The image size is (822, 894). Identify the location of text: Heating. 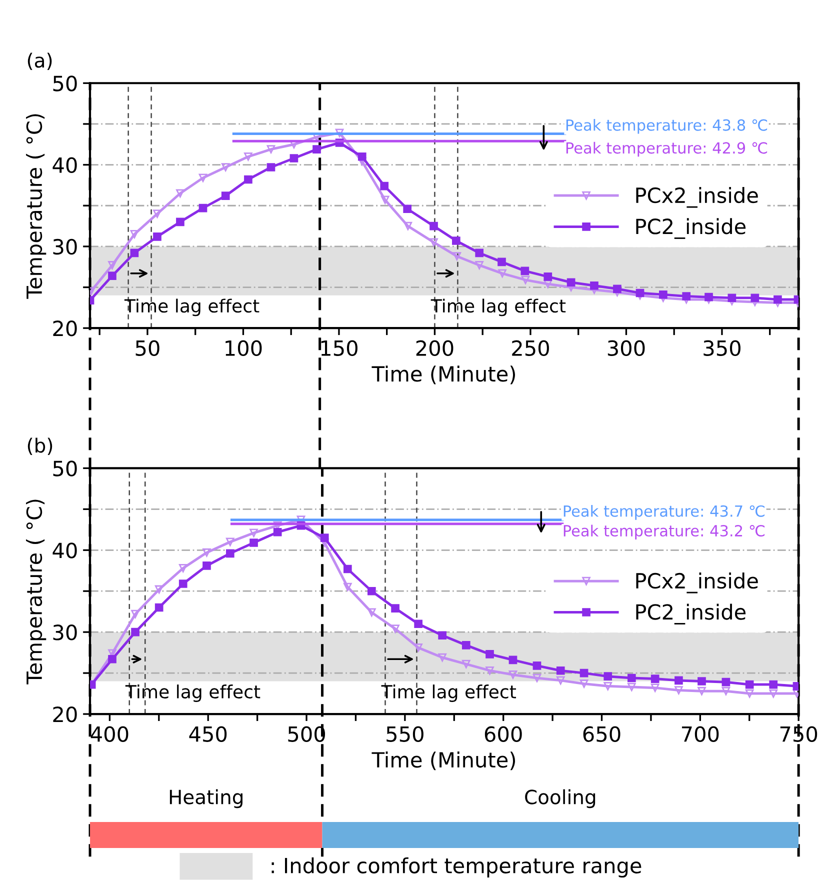
(206, 798).